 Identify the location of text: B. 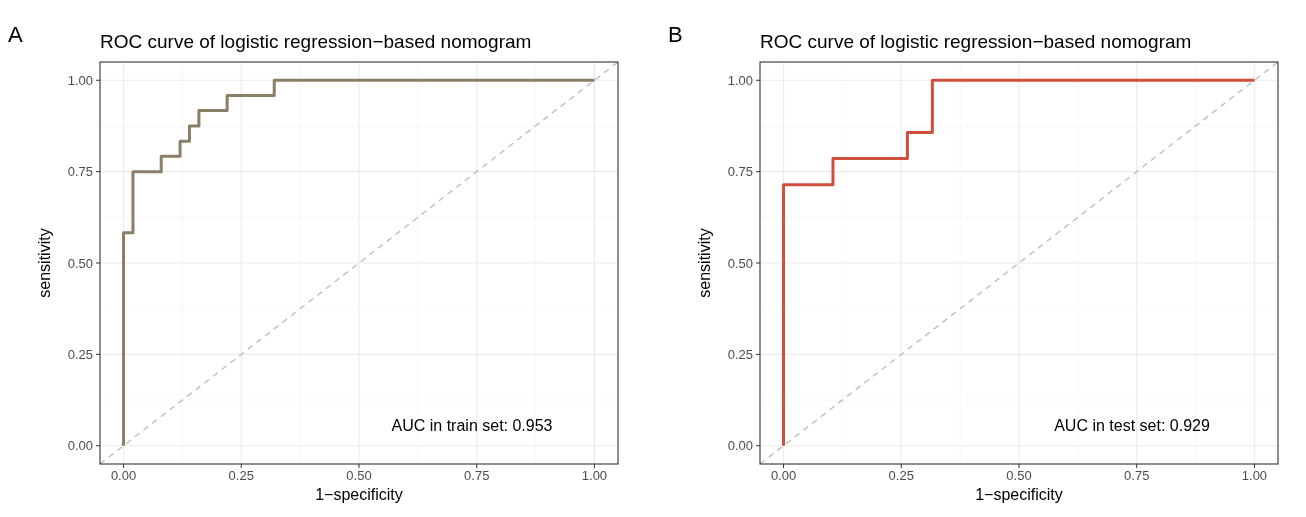
(675, 34).